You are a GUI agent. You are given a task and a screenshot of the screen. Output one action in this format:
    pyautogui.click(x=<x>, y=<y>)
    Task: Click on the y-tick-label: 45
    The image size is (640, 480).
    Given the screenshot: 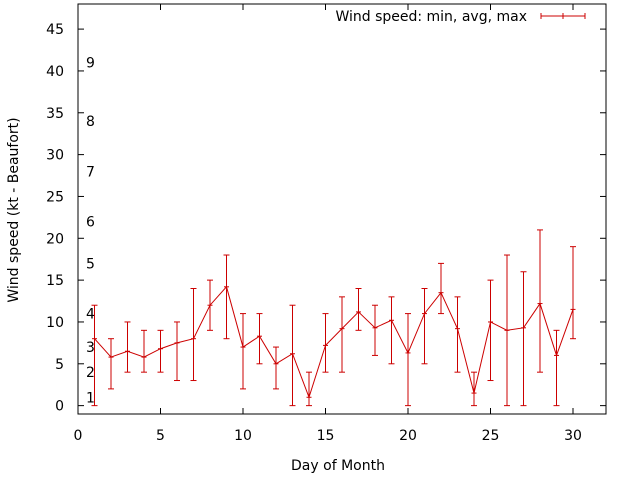 What is the action you would take?
    pyautogui.click(x=55, y=30)
    